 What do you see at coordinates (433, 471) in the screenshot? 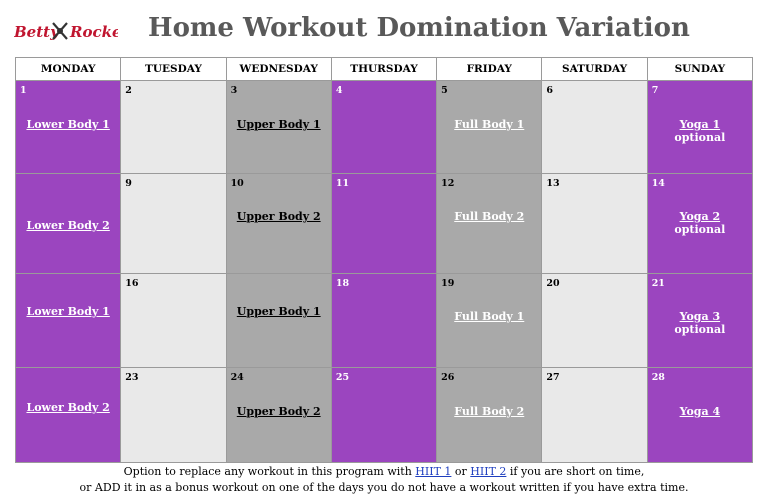
I see `hiit-1-link: HIIT 1` at bounding box center [433, 471].